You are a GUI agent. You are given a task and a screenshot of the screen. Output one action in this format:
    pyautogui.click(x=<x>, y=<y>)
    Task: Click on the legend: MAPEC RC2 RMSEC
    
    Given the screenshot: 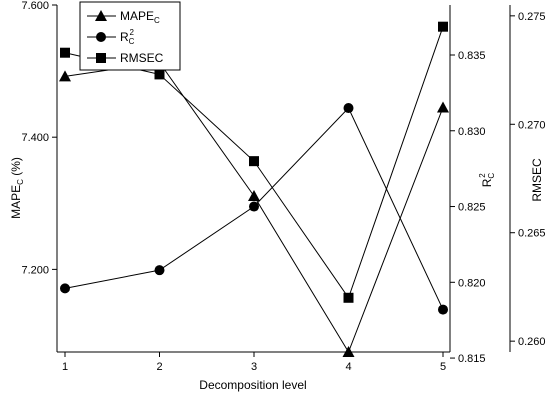 What is the action you would take?
    pyautogui.click(x=130, y=36)
    